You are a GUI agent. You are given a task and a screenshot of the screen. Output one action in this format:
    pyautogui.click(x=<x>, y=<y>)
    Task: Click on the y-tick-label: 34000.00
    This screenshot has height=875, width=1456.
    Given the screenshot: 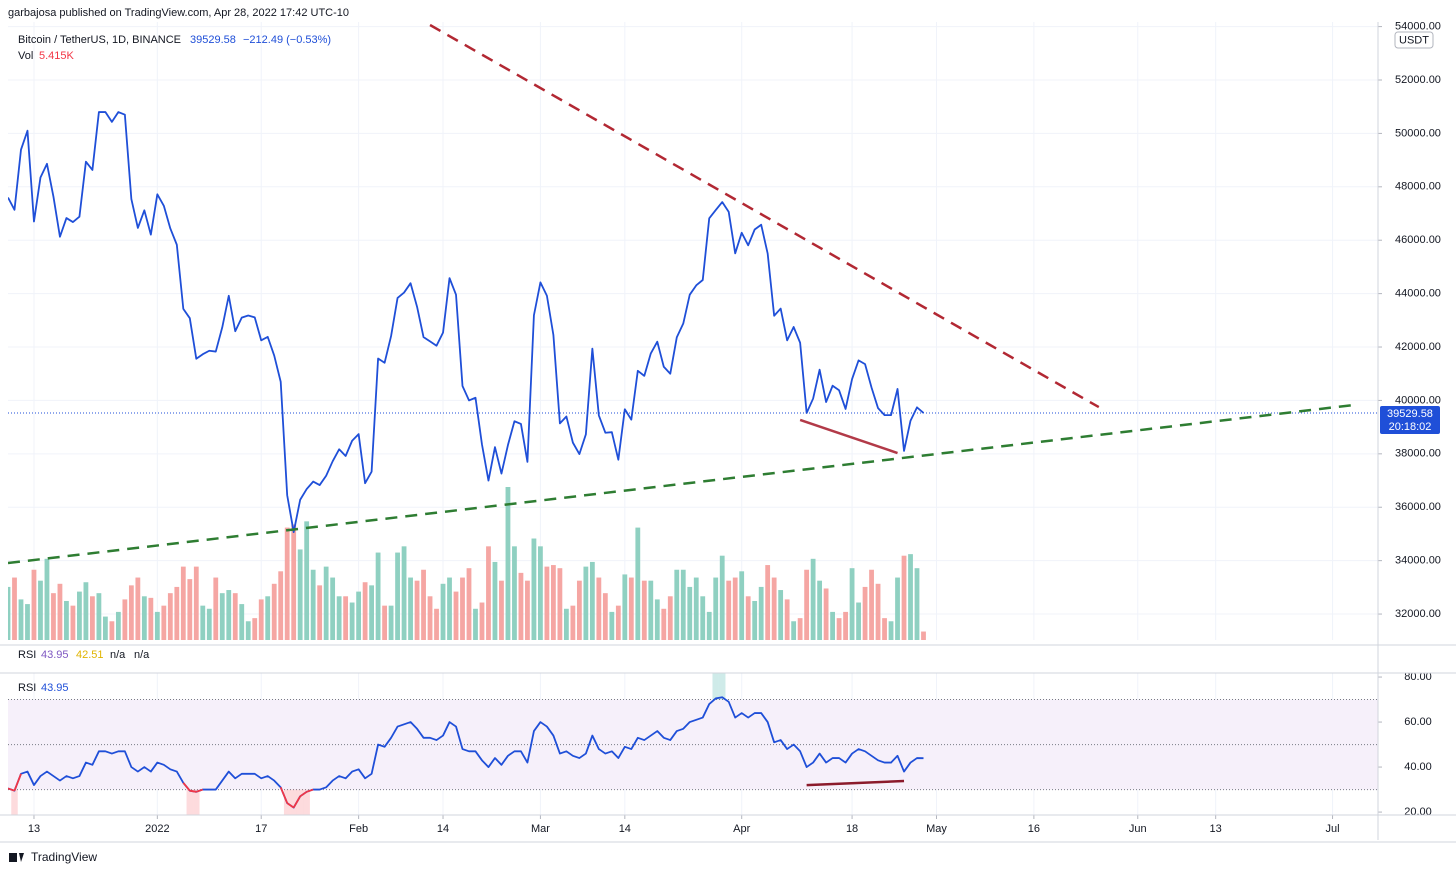 What is the action you would take?
    pyautogui.click(x=1418, y=561)
    